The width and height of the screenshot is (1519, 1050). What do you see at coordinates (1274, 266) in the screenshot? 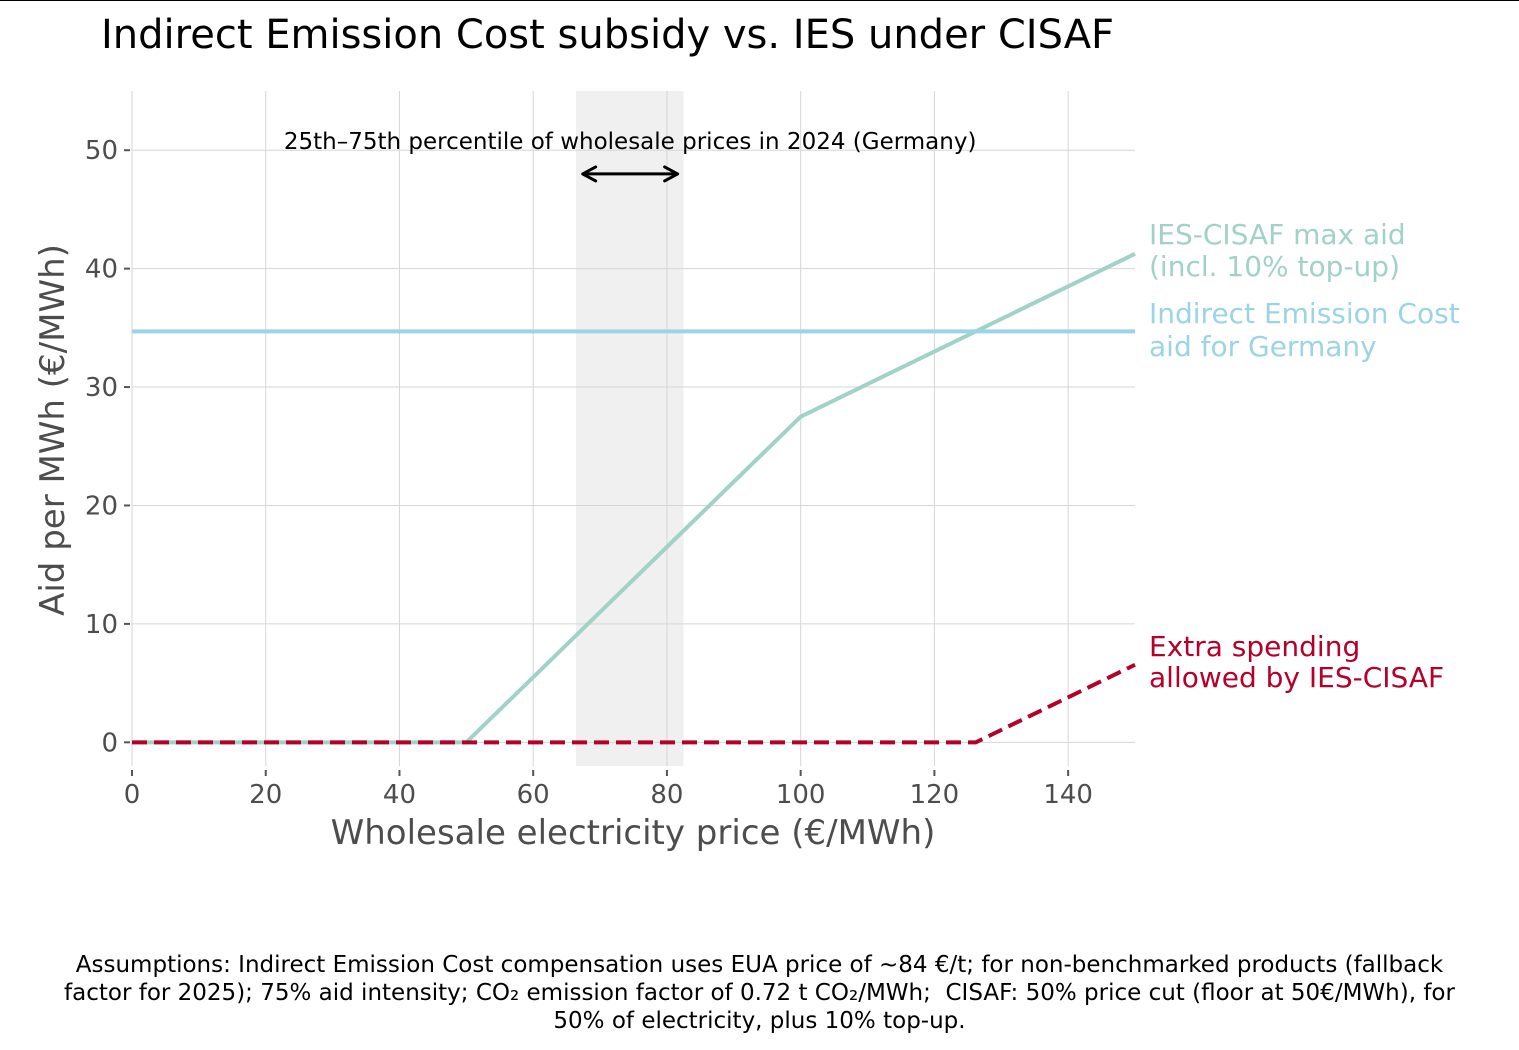
I see `series-label: (incl. 10% top-up)` at bounding box center [1274, 266].